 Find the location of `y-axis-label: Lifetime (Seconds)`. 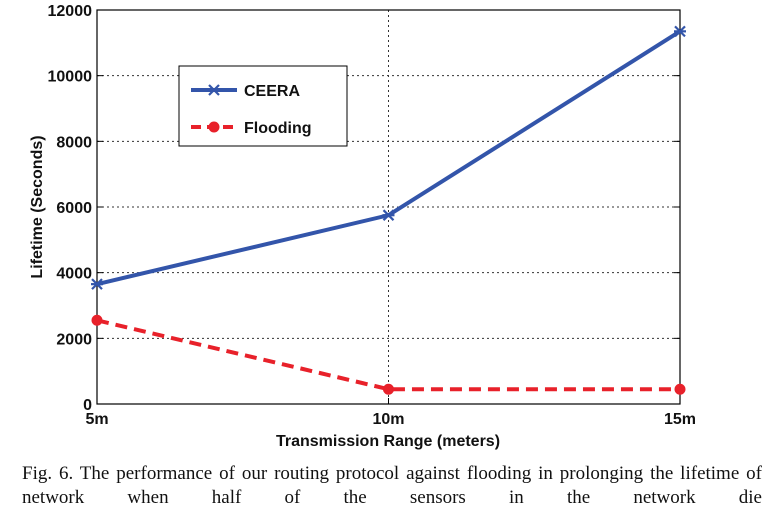

y-axis-label: Lifetime (Seconds) is located at coordinates (37, 206).